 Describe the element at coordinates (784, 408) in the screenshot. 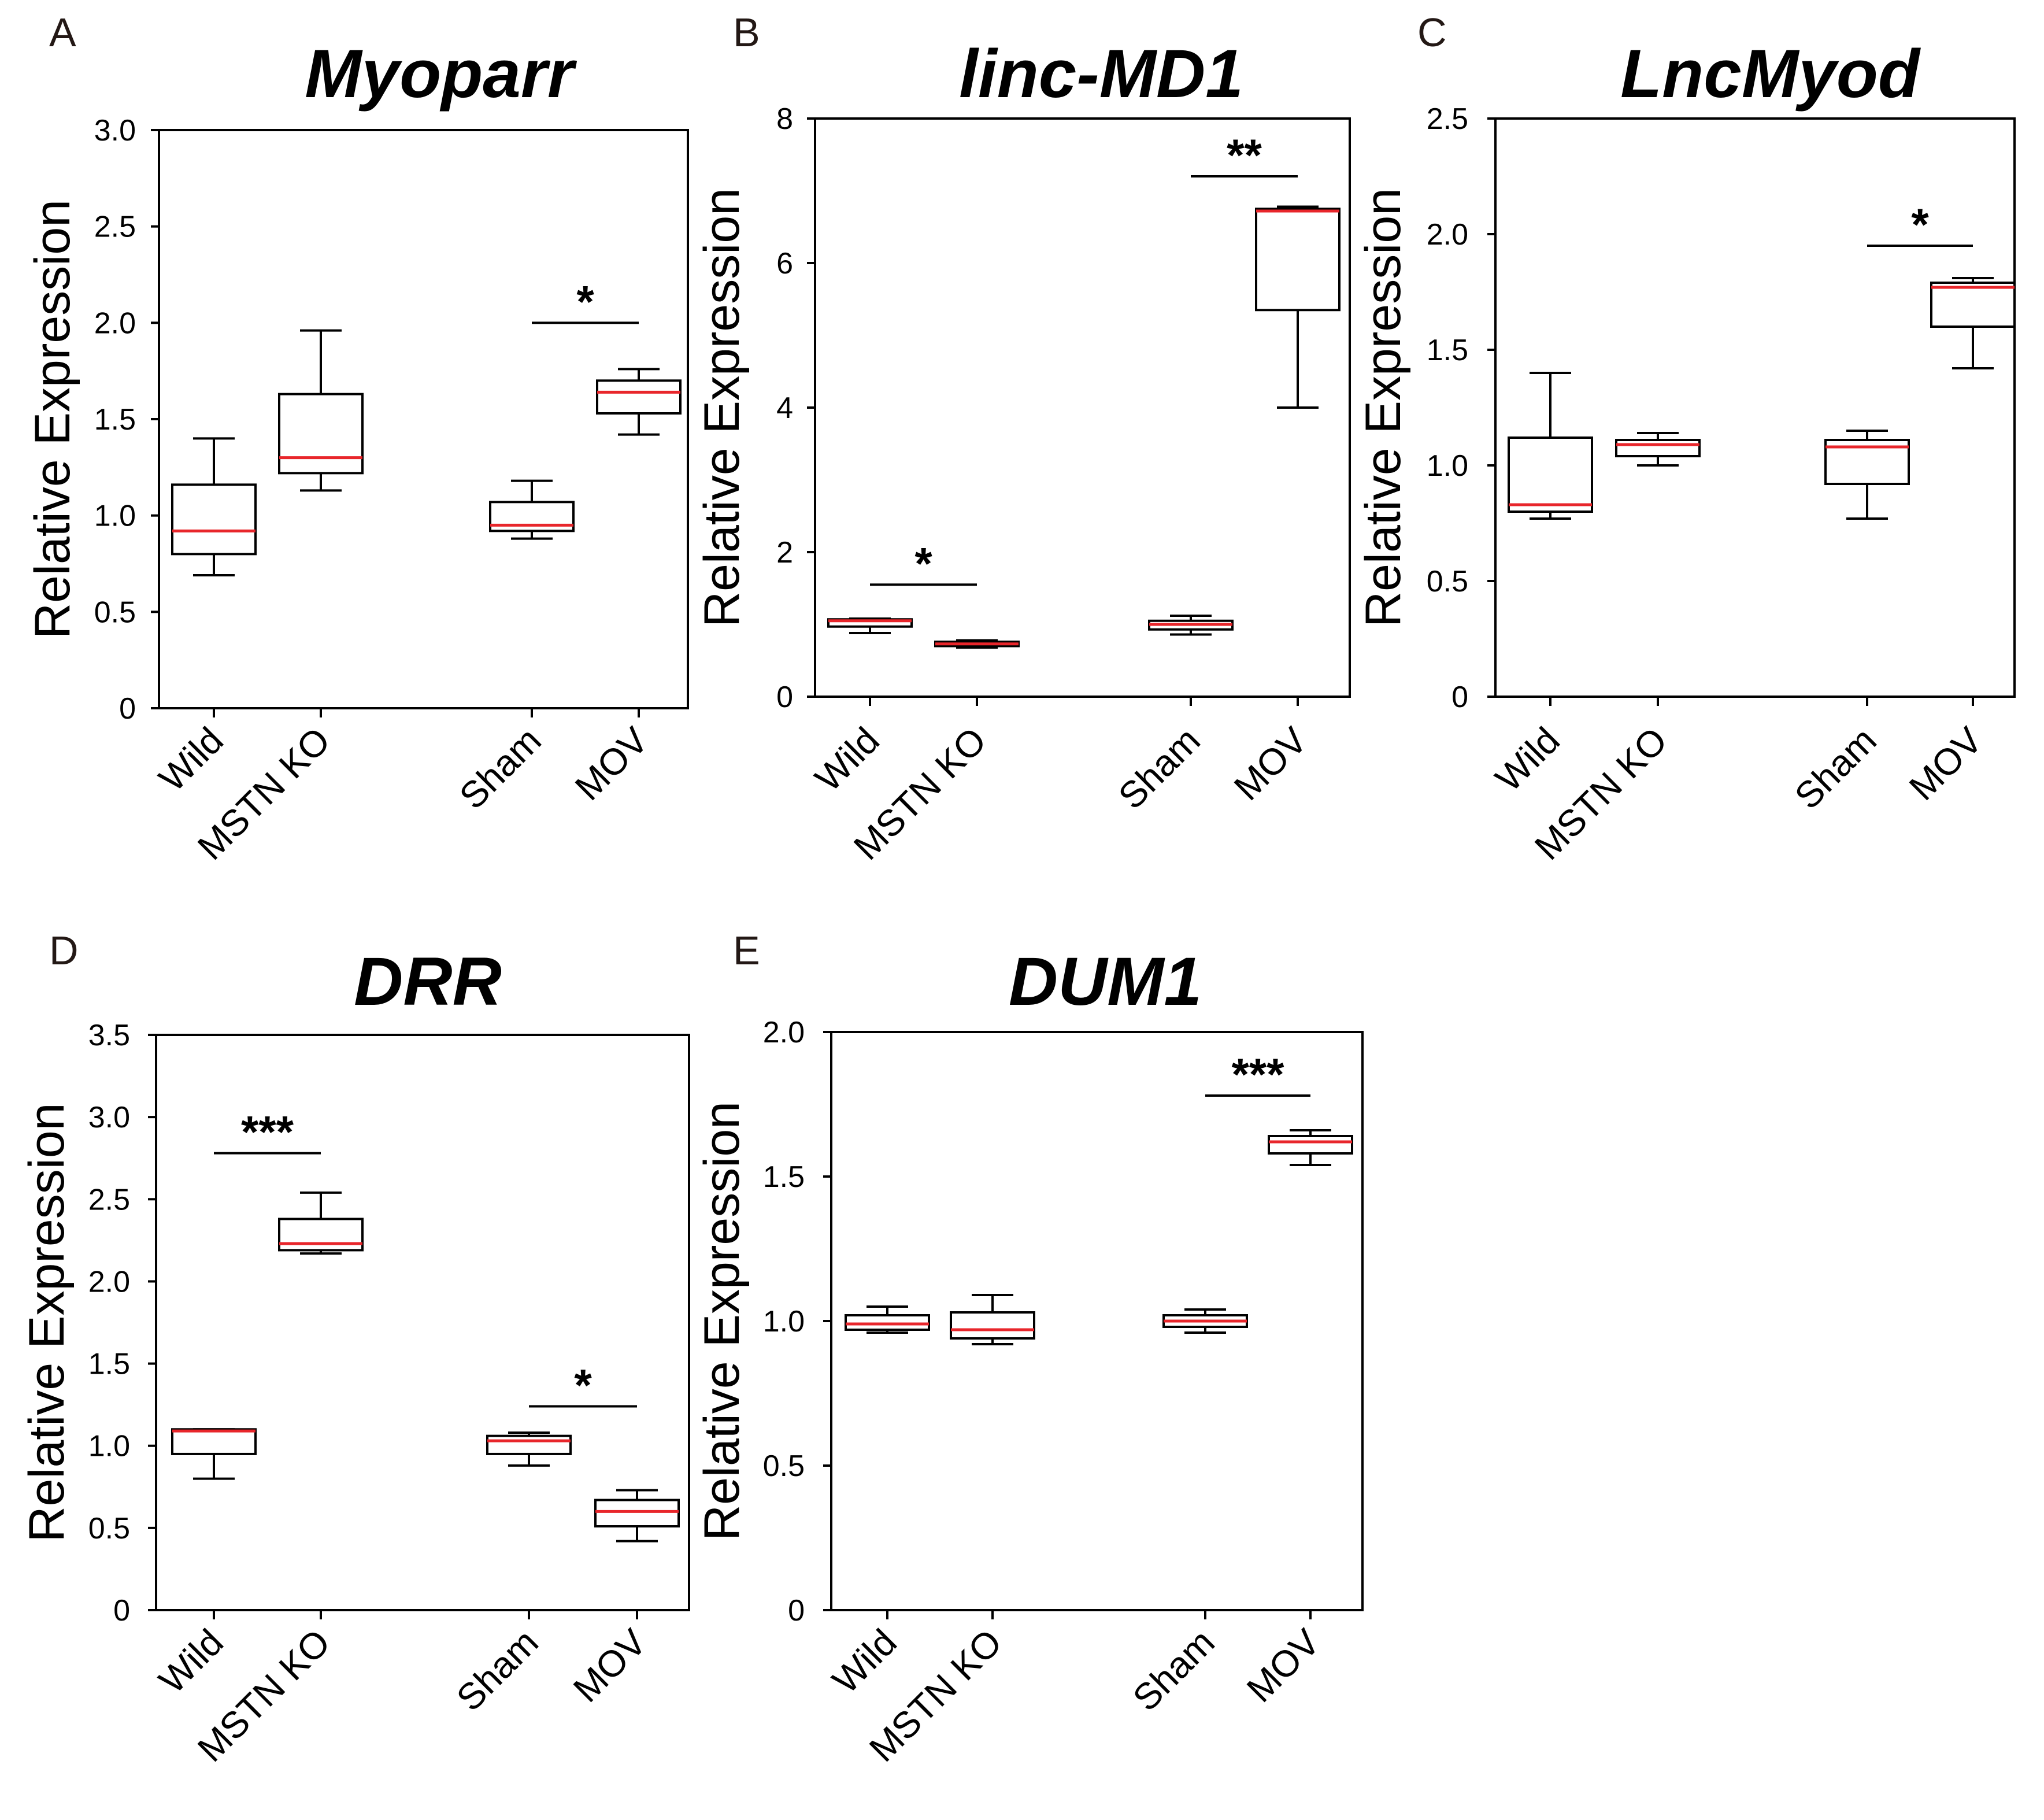

I see `y-tick-label: 4` at that location.